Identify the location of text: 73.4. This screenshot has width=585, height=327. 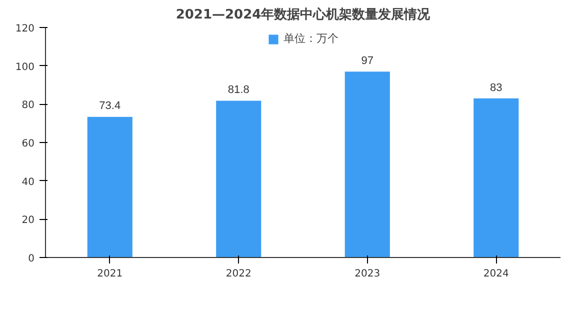
(110, 106).